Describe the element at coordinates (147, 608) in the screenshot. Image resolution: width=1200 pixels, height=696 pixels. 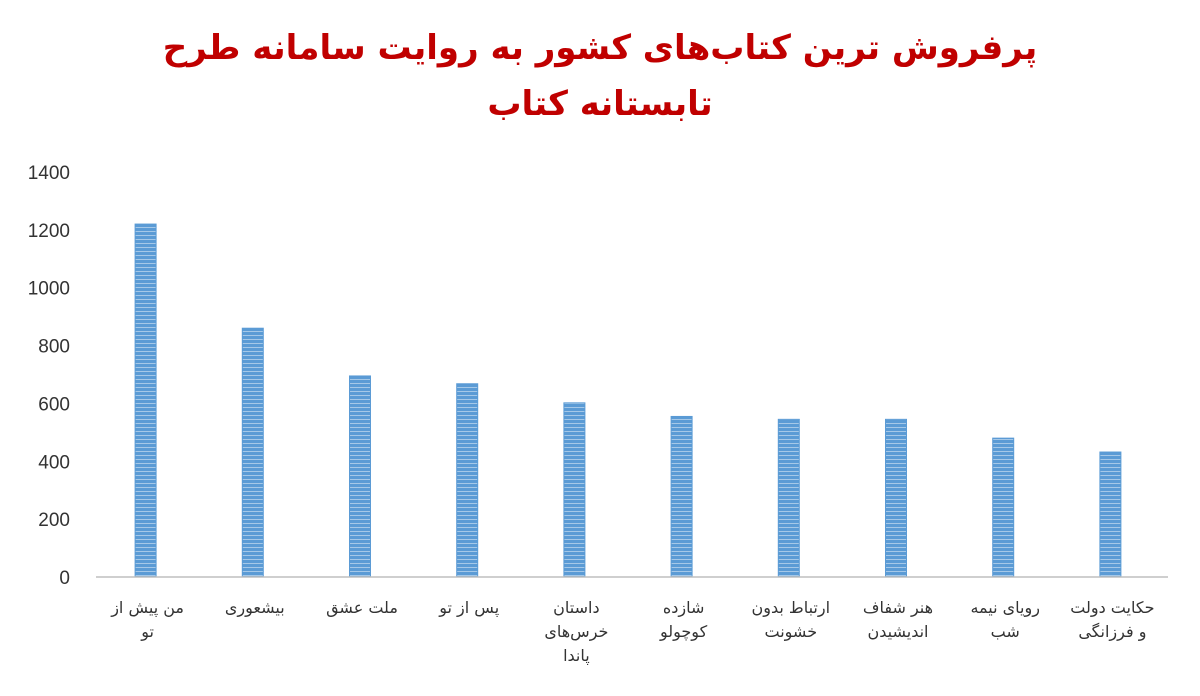
I see `x-tick-label: من پیش از` at that location.